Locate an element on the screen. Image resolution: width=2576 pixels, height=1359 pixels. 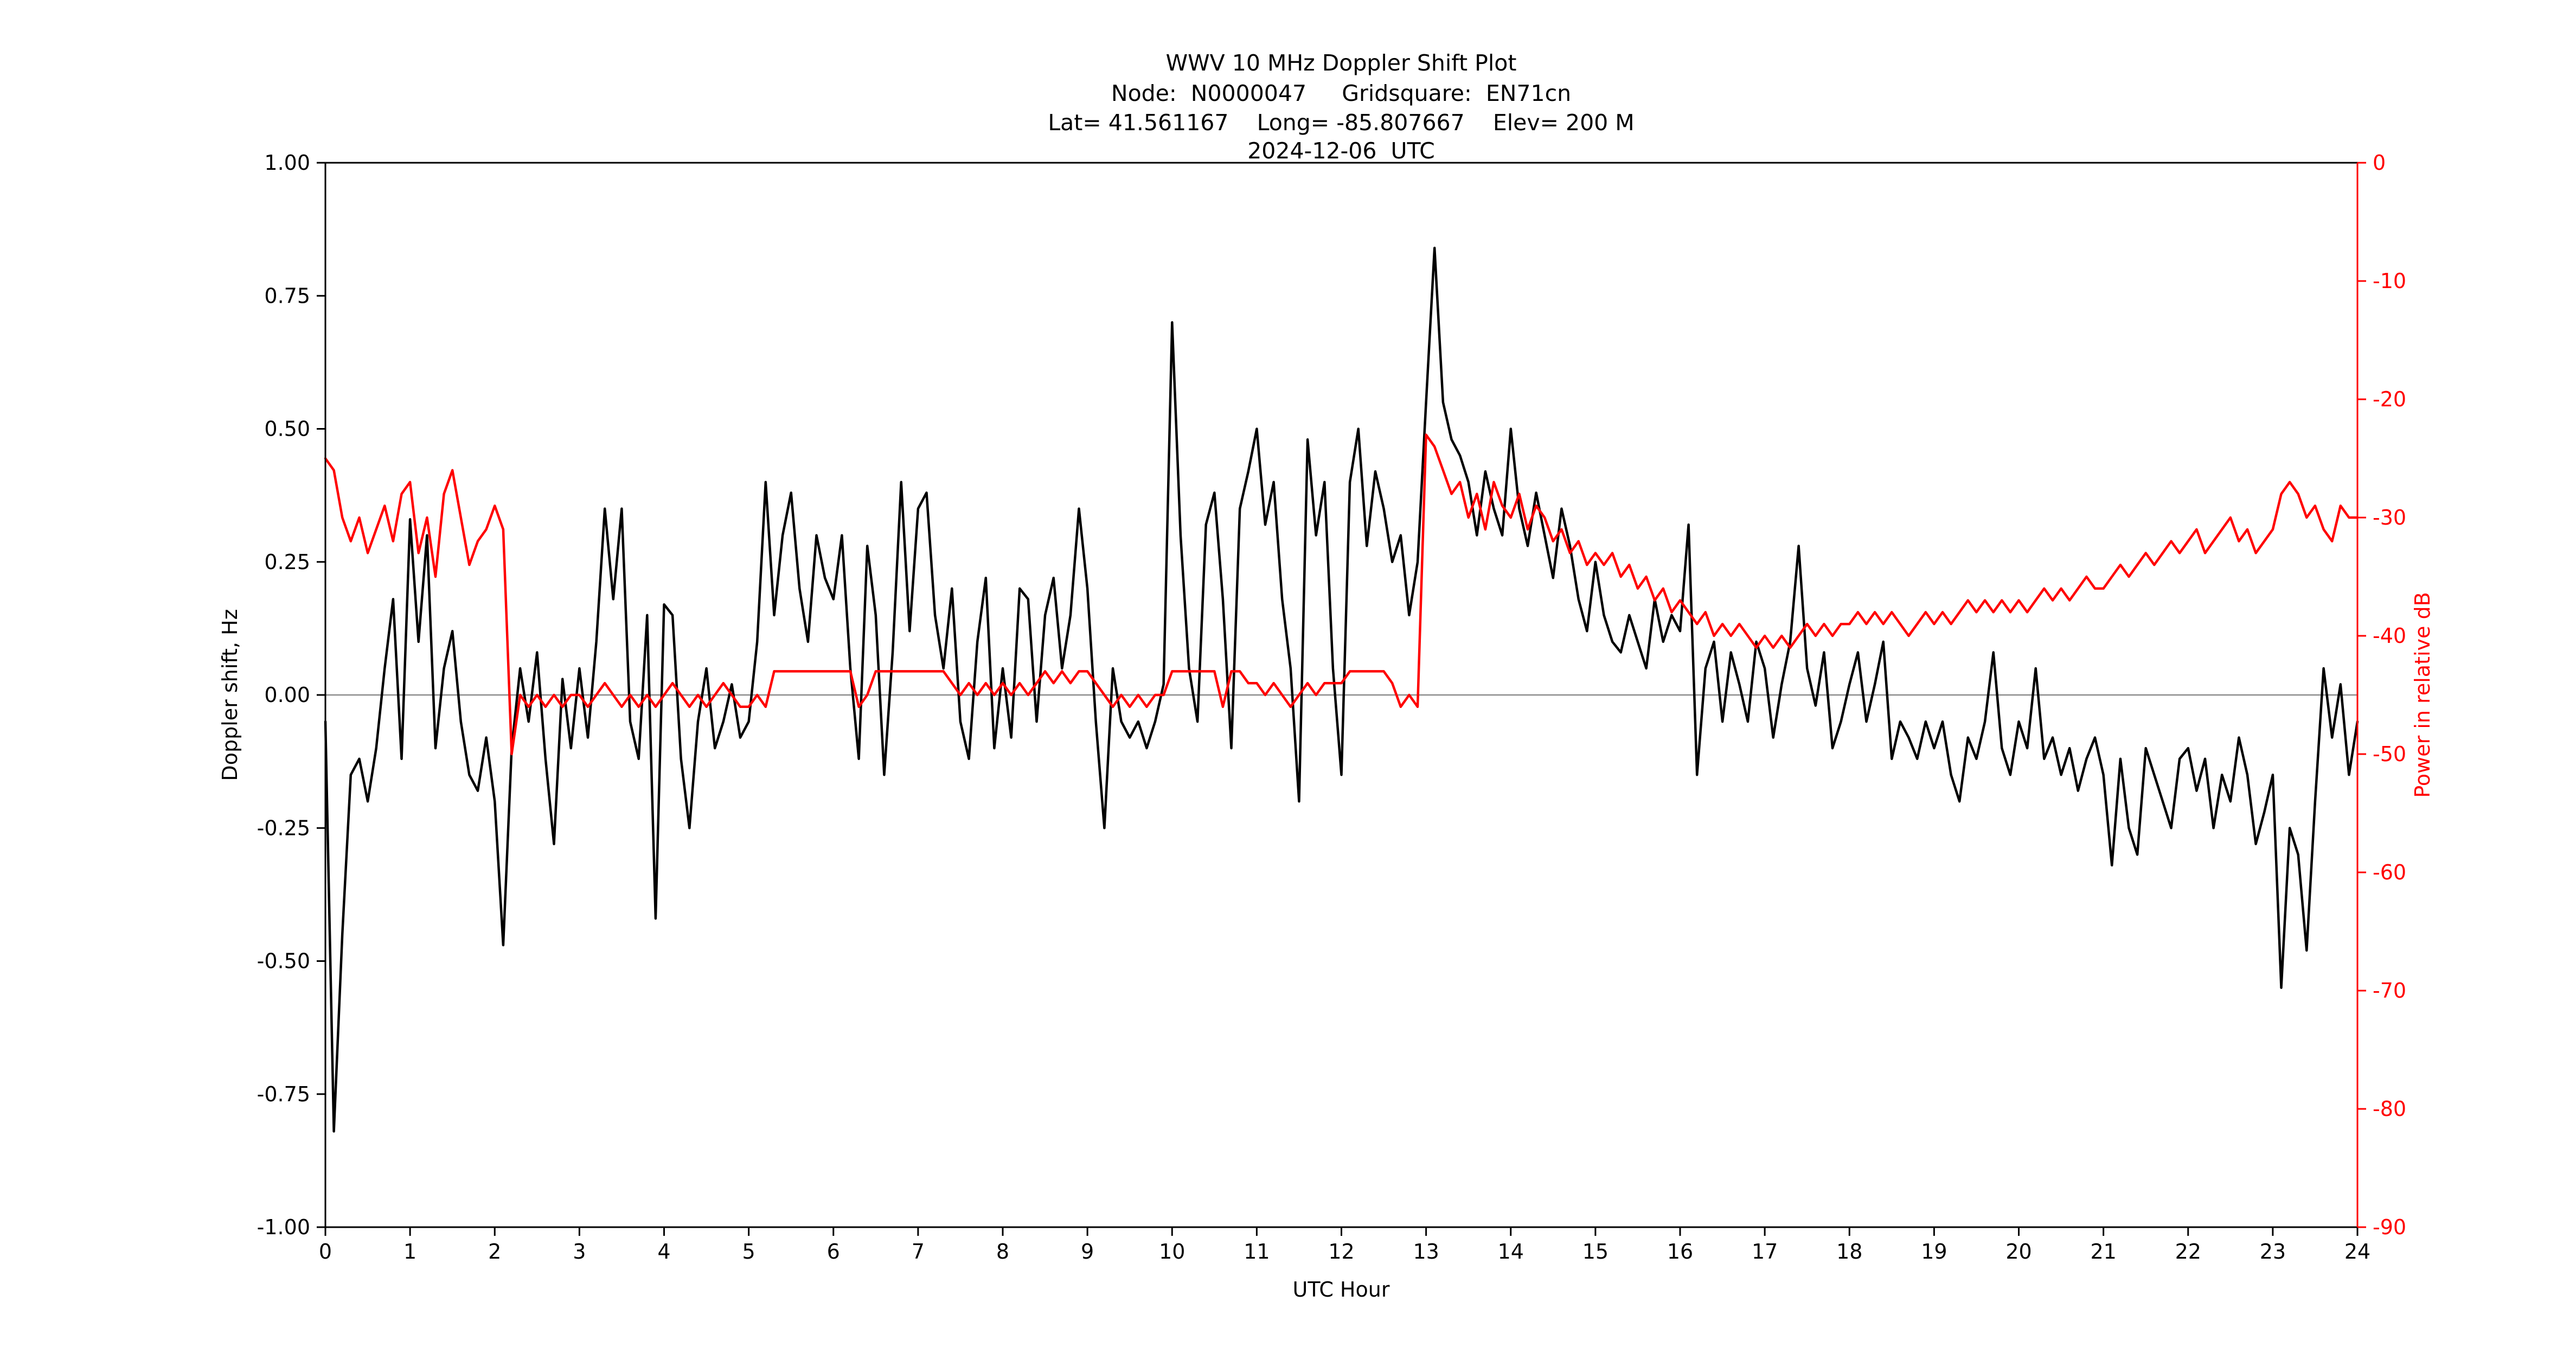
y-right-tick-label: -50 is located at coordinates (2390, 754).